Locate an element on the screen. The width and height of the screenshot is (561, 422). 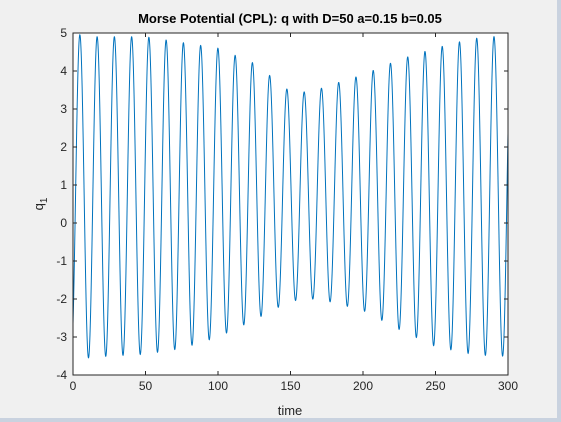
y-tick-label: -4 is located at coordinates (61, 375).